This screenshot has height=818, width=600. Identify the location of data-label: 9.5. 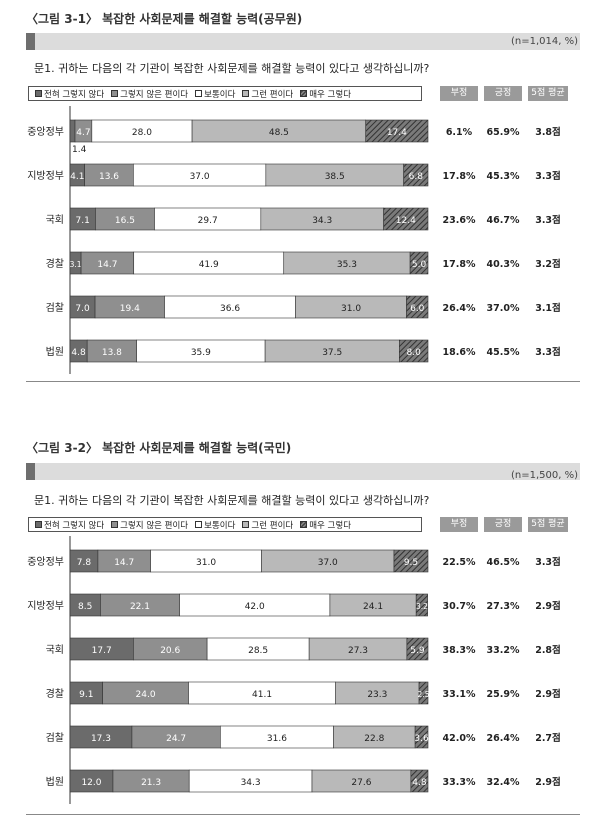
(411, 563).